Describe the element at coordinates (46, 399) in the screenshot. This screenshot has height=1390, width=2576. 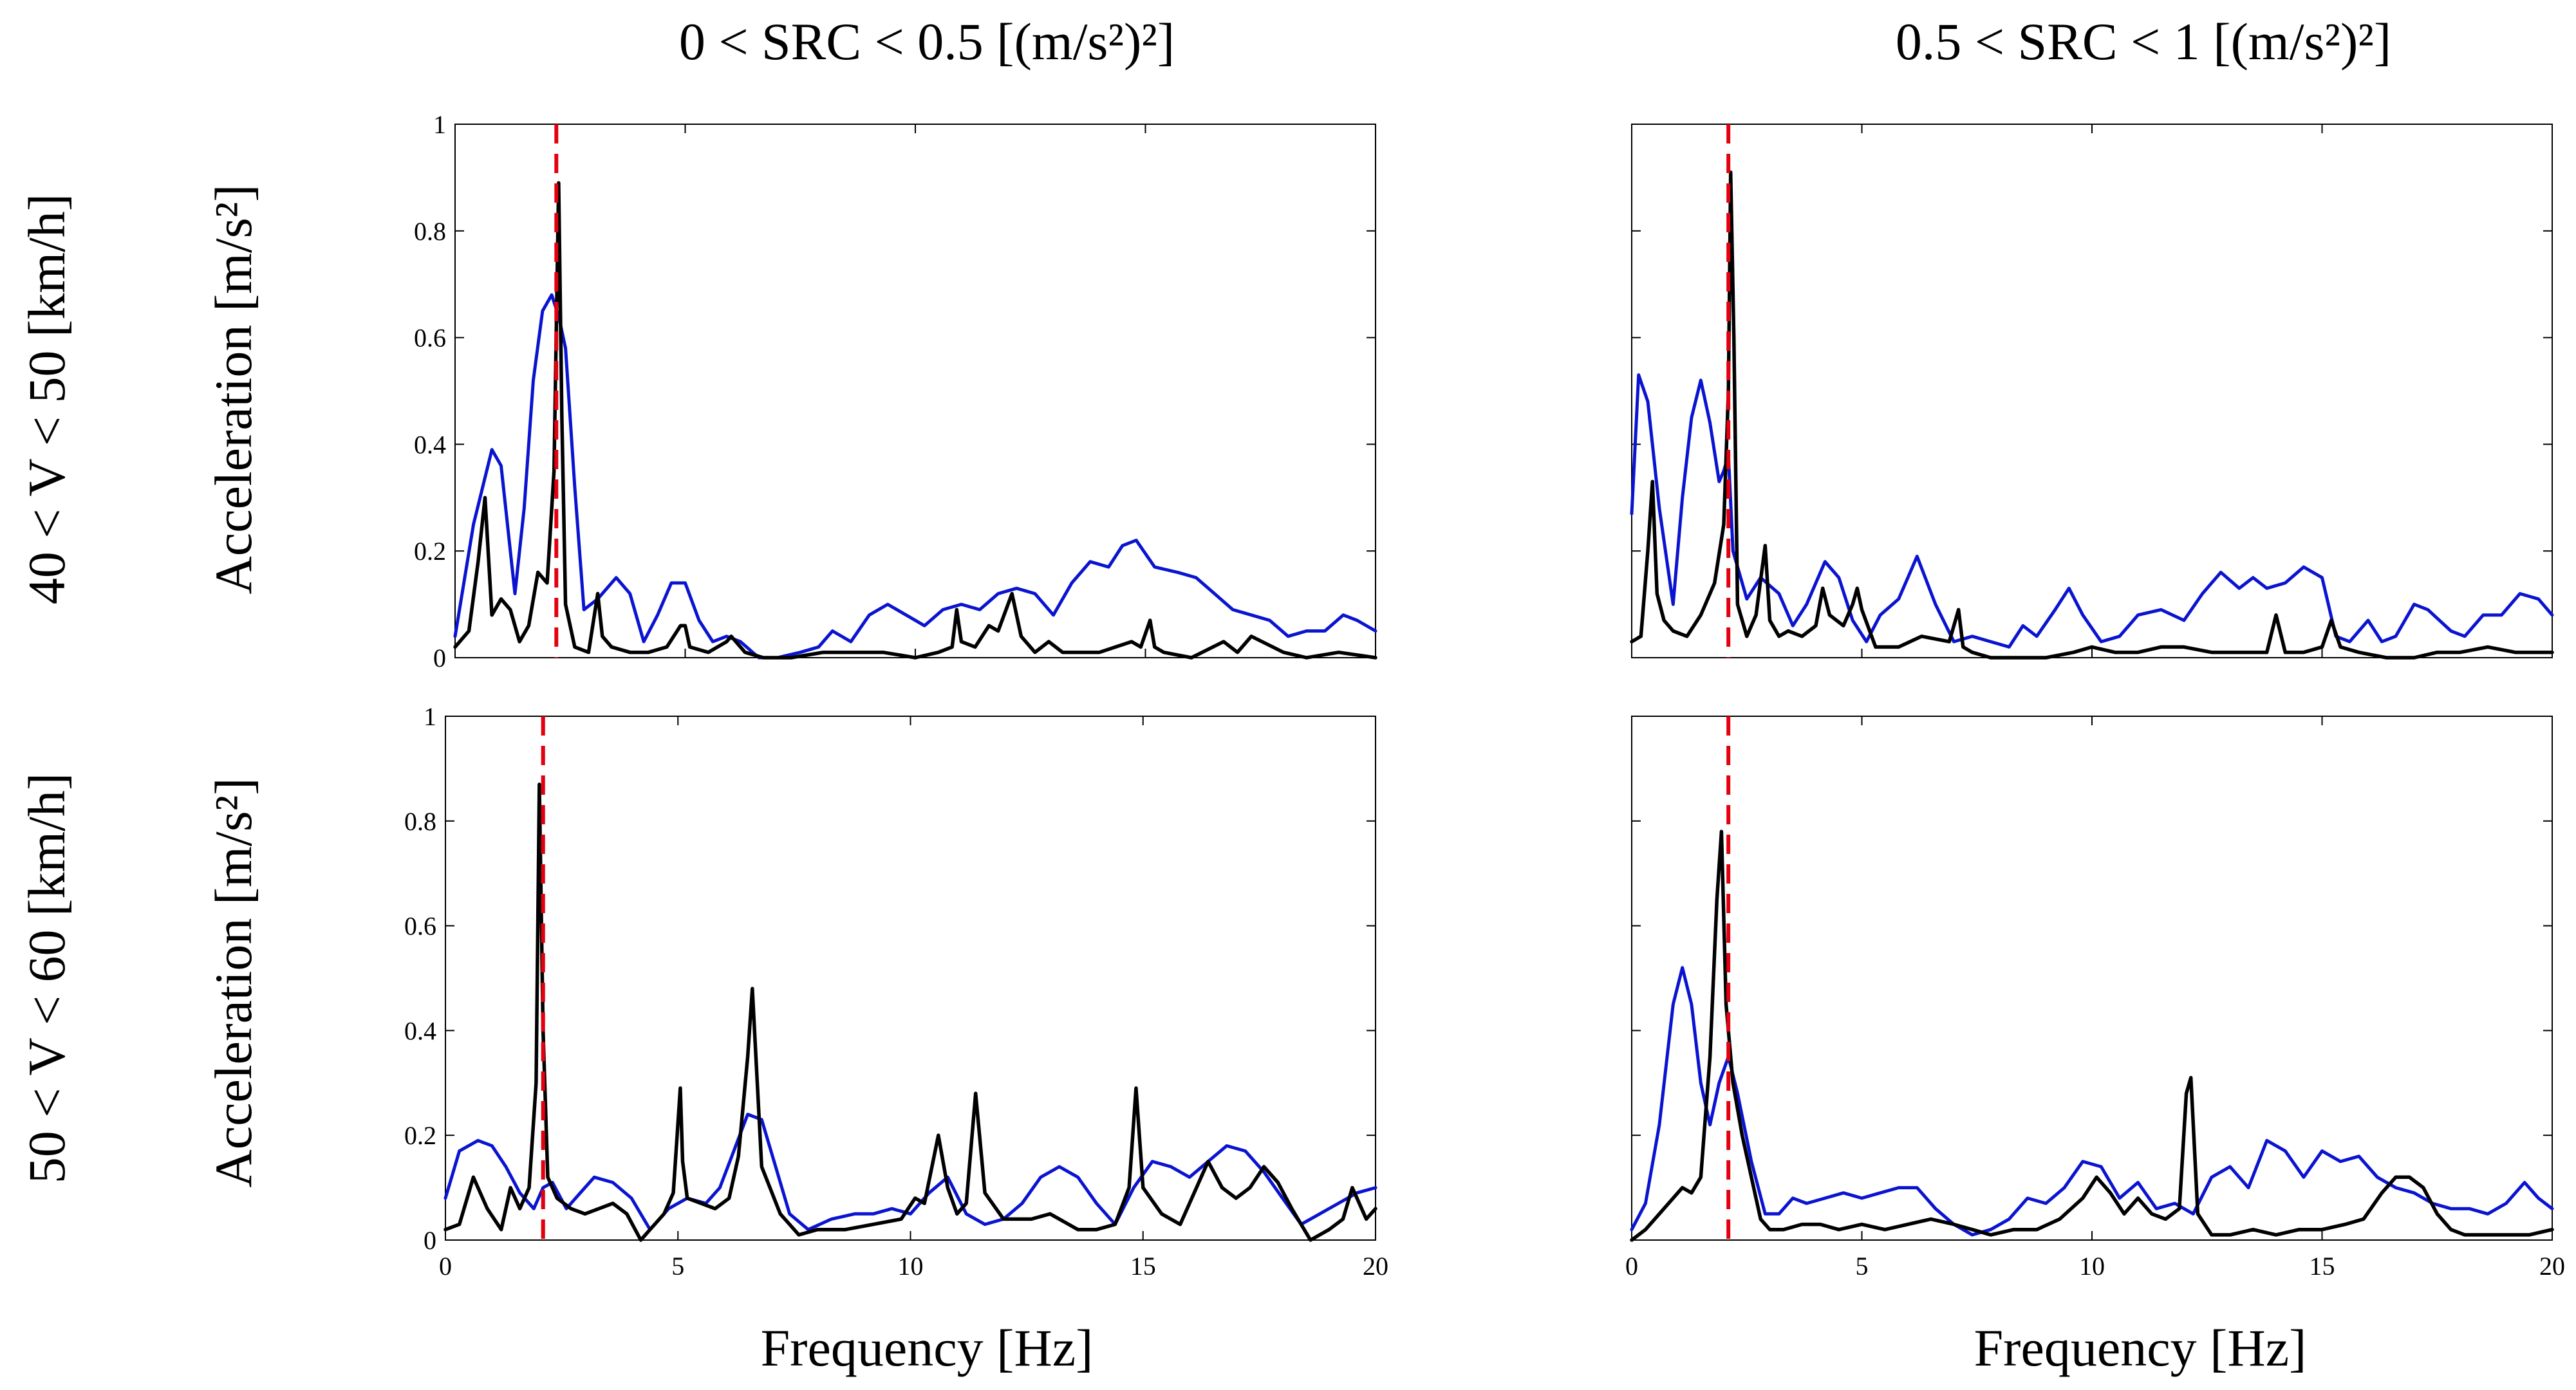
I see `row-title-speed-40-50: 40 < V < 50 [km/h]` at that location.